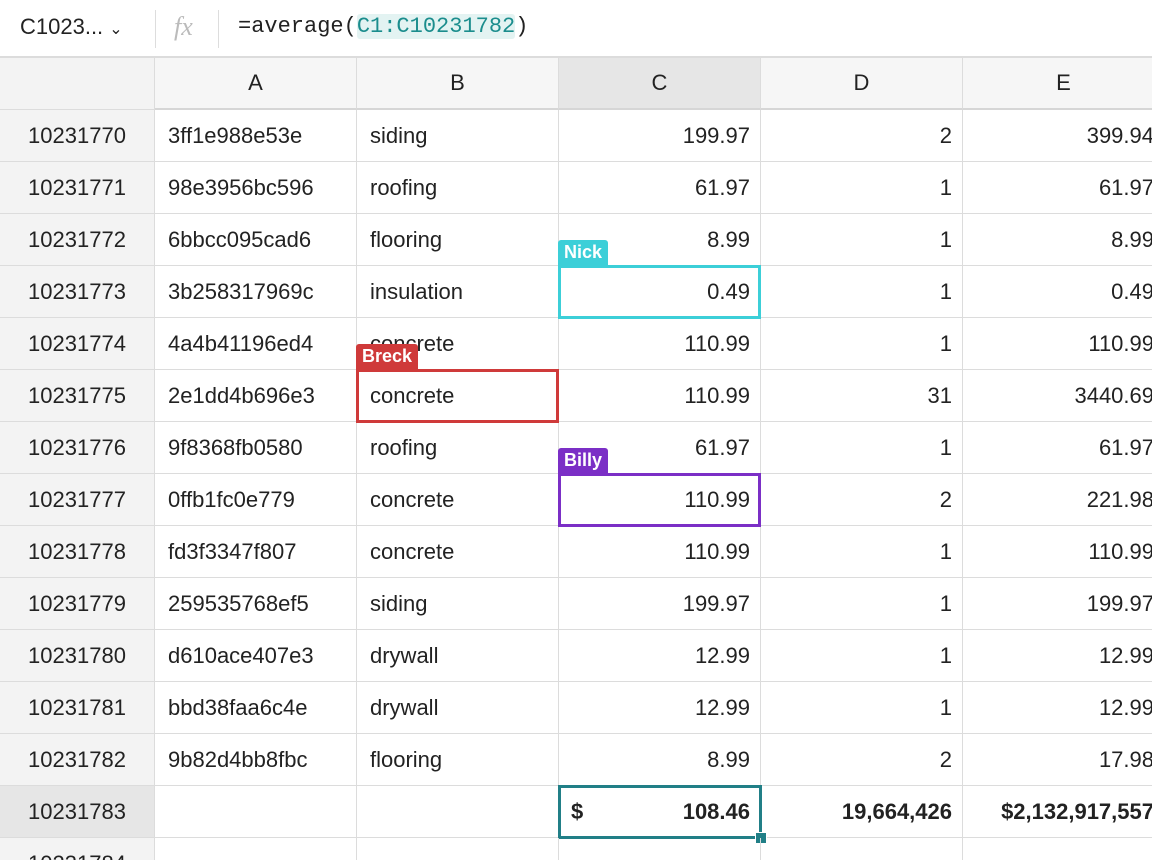 This screenshot has width=1152, height=860. Describe the element at coordinates (660, 84) in the screenshot. I see `column-header: C` at that location.